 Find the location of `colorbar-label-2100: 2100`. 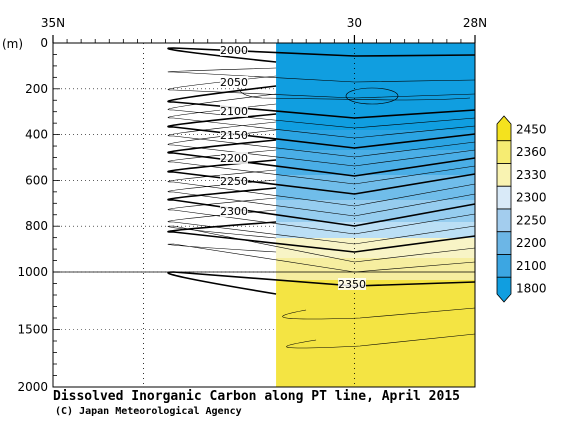

colorbar-label-2100: 2100 is located at coordinates (531, 266).